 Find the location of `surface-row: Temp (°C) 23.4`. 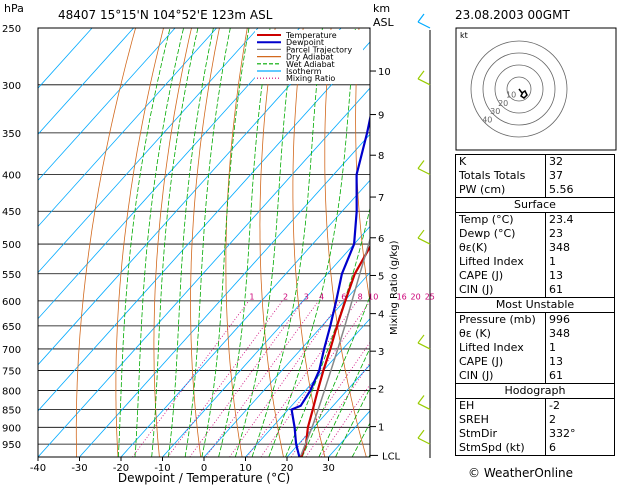

surface-row: Temp (°C) 23.4 is located at coordinates (535, 219).